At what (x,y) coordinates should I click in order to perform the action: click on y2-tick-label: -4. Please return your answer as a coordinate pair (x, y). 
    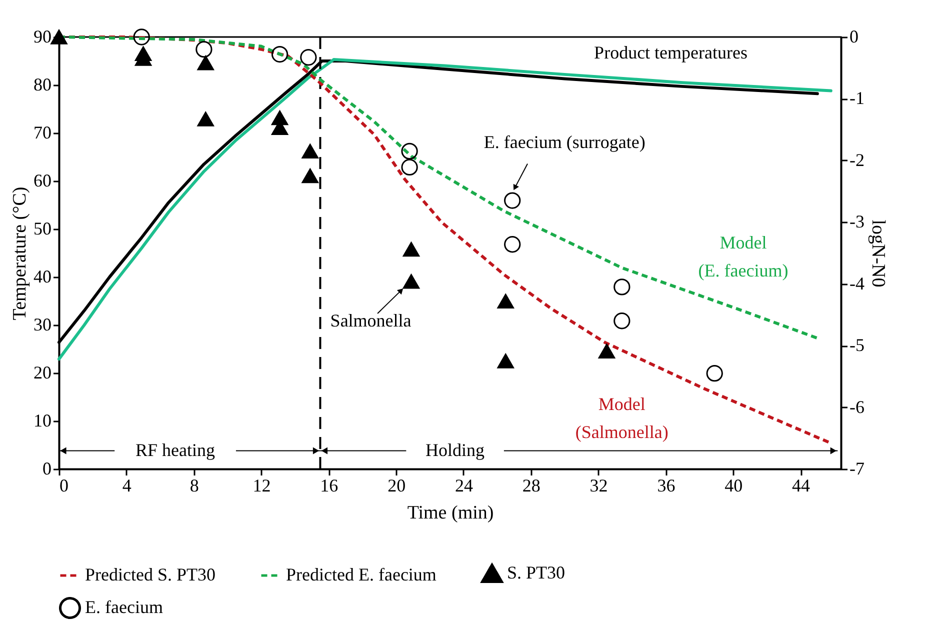
    Looking at the image, I should click on (857, 283).